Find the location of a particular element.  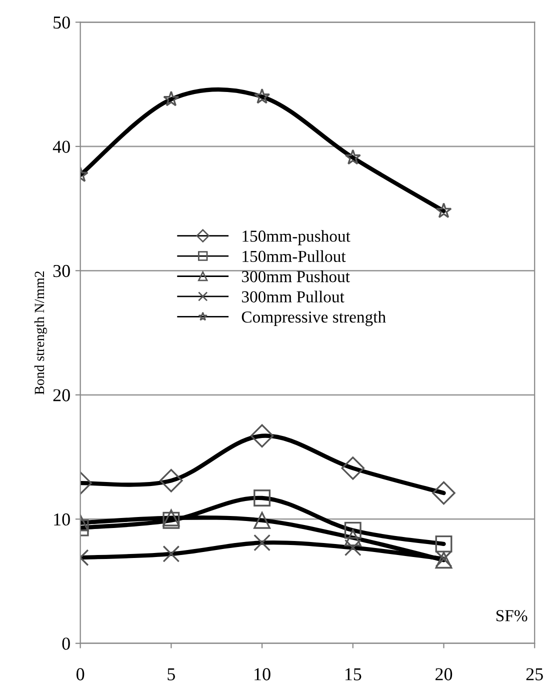

legend-label: 150mm-pushout is located at coordinates (296, 238).